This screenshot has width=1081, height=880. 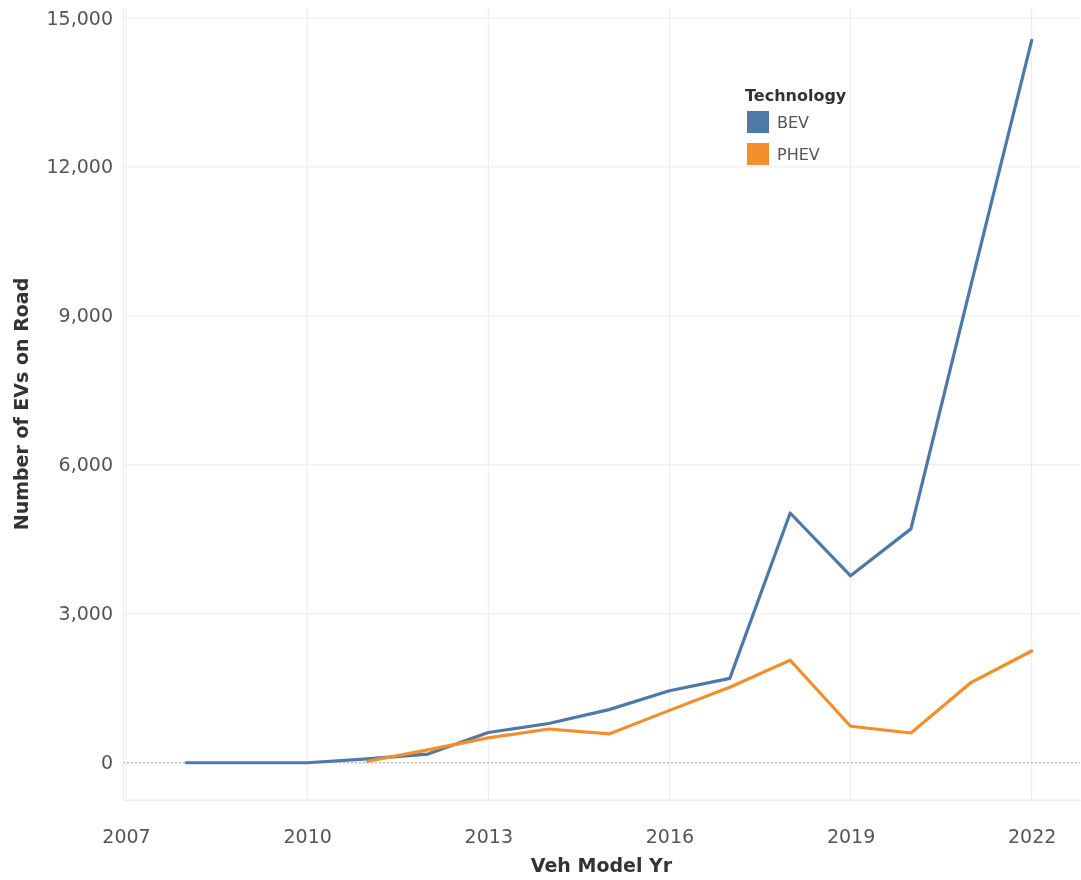 What do you see at coordinates (851, 836) in the screenshot?
I see `x-tick-label: 2019` at bounding box center [851, 836].